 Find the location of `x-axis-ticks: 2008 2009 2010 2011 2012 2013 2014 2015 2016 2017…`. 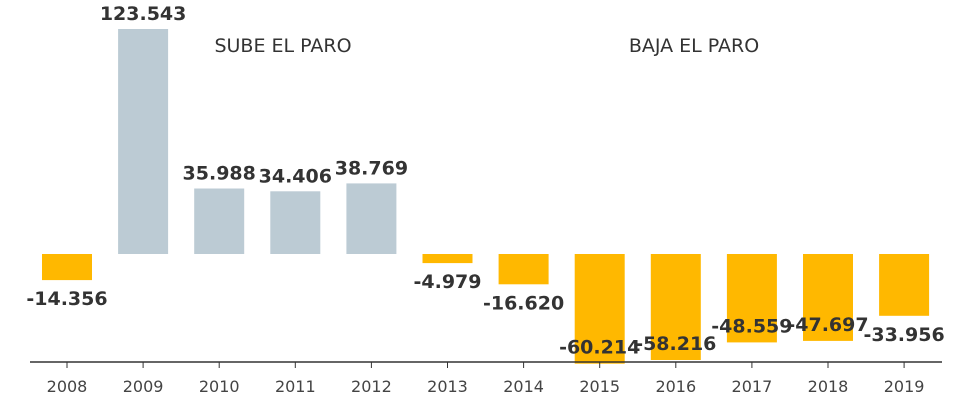

x-axis-ticks: 2008 2009 2010 2011 2012 2013 2014 2015 2016 2017… is located at coordinates (486, 379).